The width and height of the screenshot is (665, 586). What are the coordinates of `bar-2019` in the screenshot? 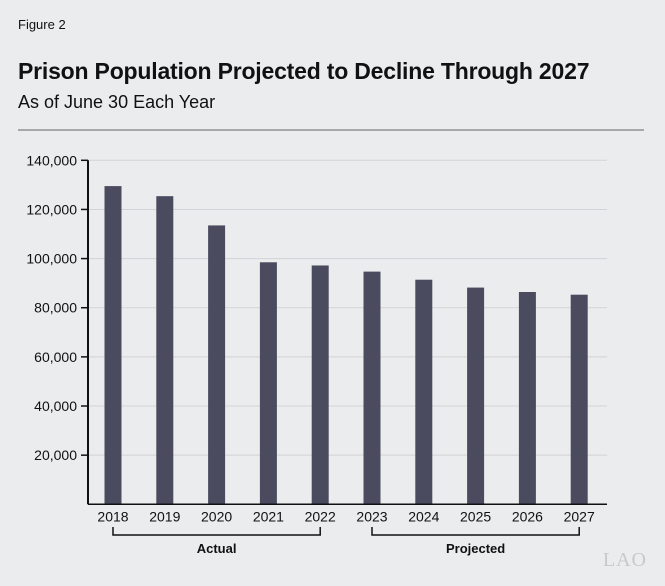 It's located at (165, 350).